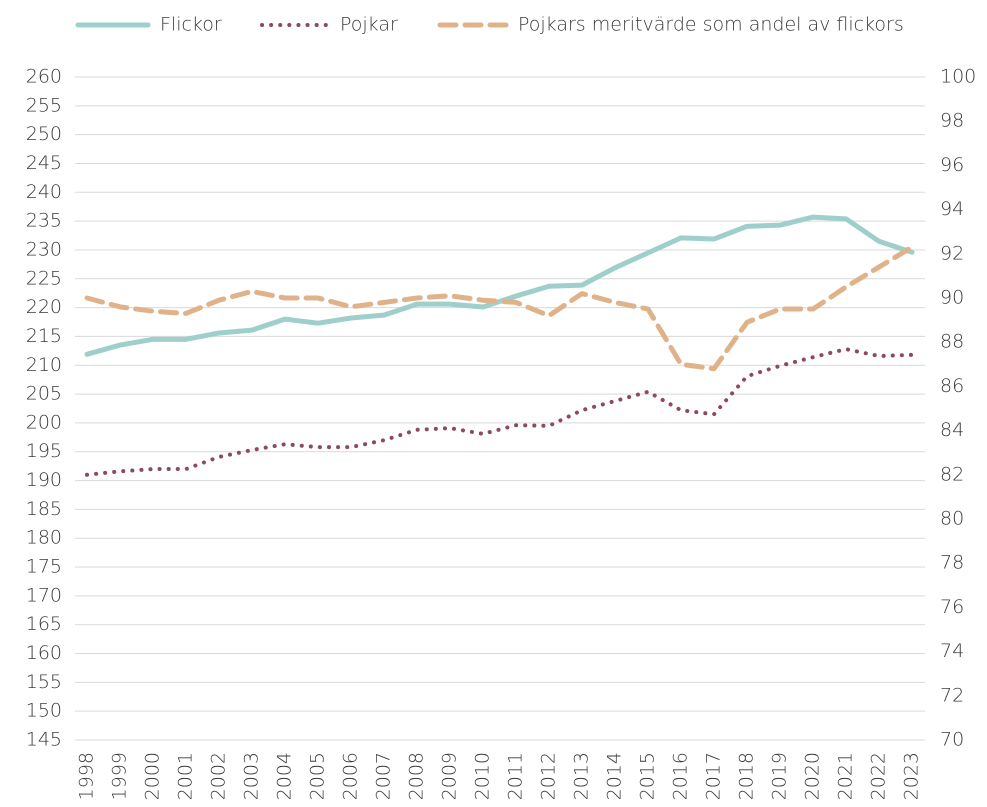 The image size is (987, 807). Describe the element at coordinates (44, 278) in the screenshot. I see `y-tick-label: 225` at that location.